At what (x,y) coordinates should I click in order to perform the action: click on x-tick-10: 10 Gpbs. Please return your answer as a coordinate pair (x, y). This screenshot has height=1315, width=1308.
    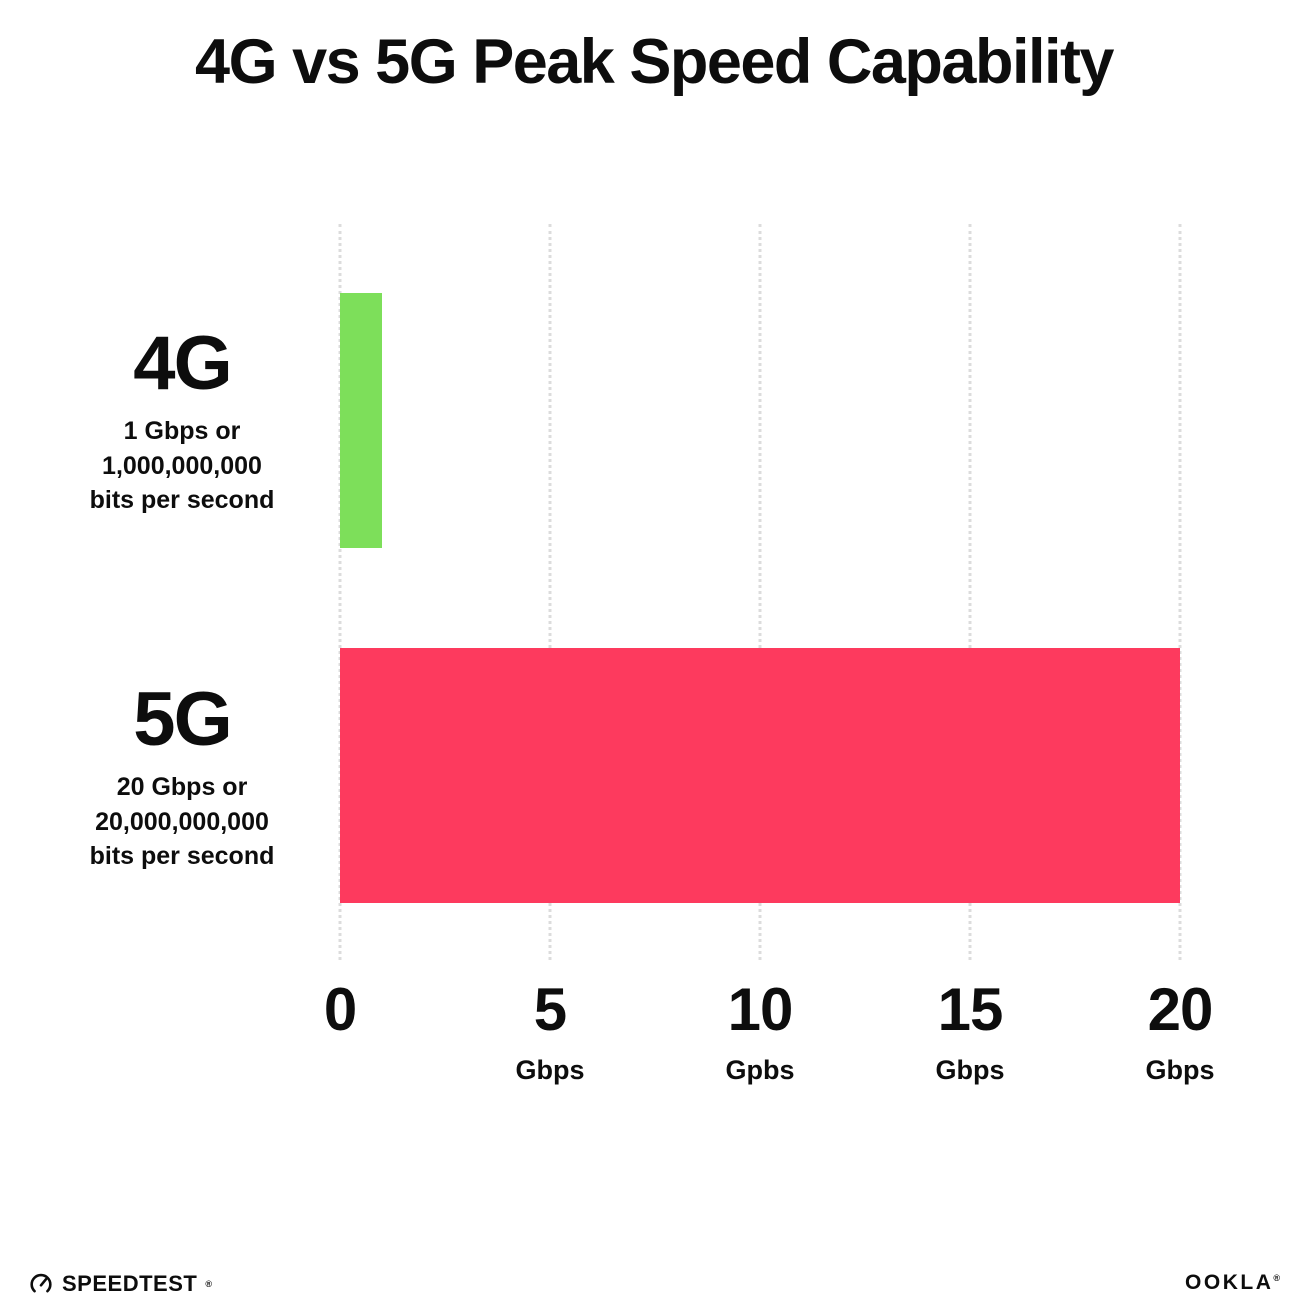
    Looking at the image, I should click on (759, 1033).